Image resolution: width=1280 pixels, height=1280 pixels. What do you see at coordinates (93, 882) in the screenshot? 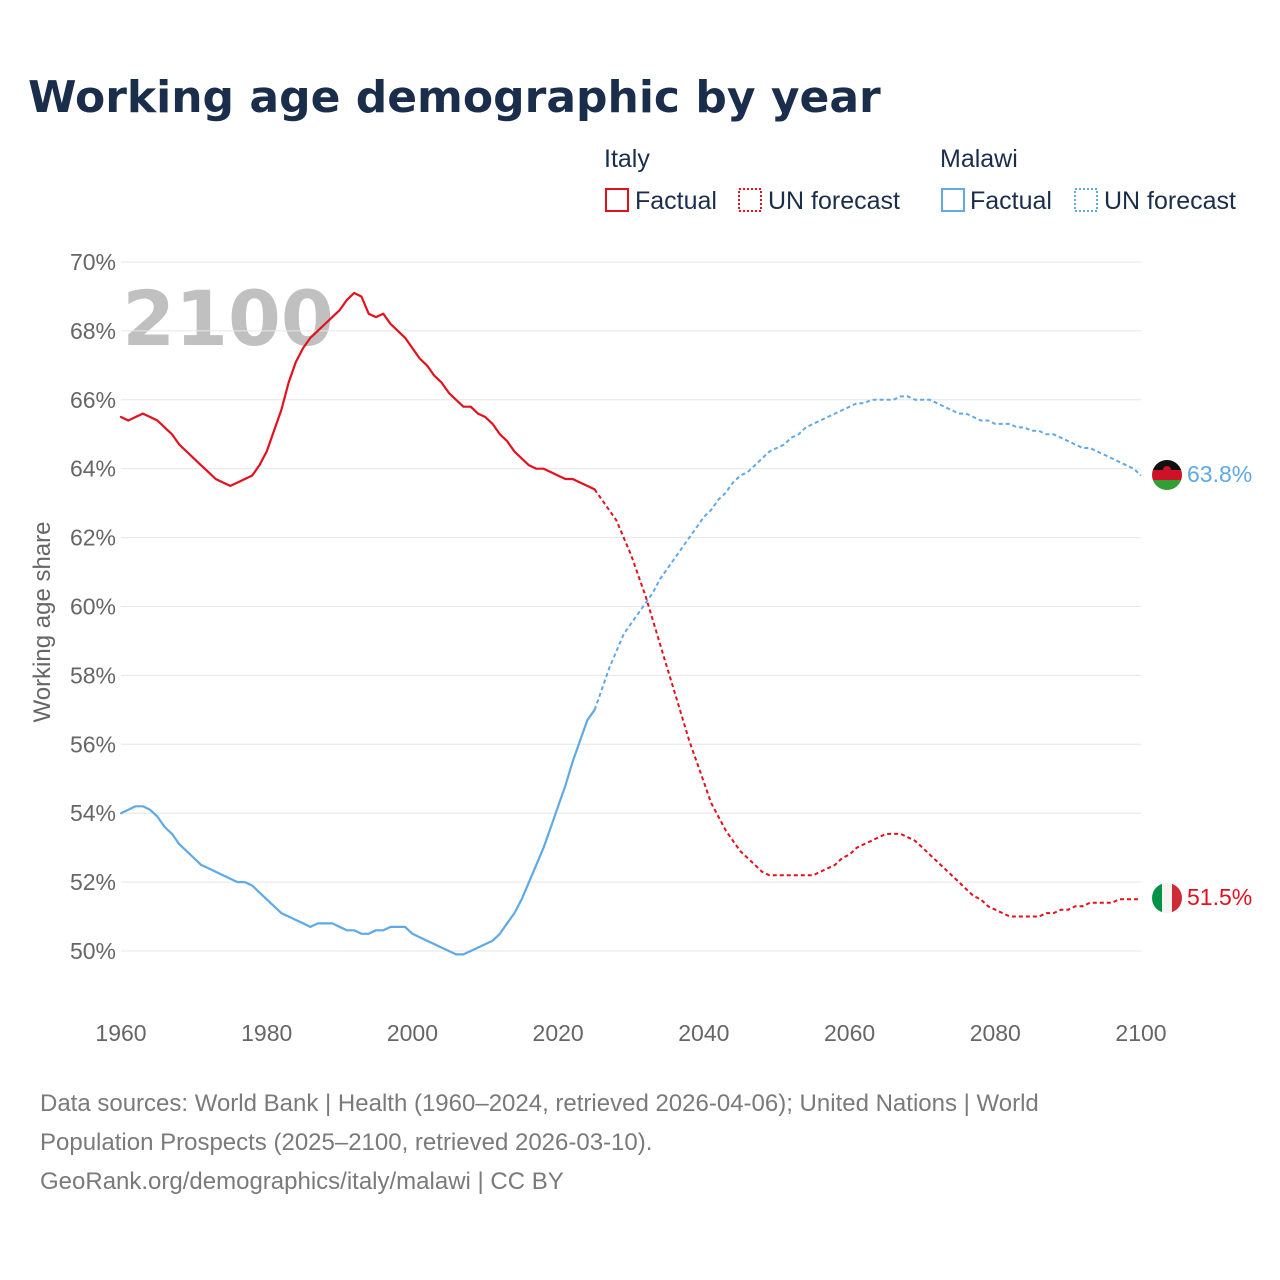
I see `y-tick-label: 52%` at bounding box center [93, 882].